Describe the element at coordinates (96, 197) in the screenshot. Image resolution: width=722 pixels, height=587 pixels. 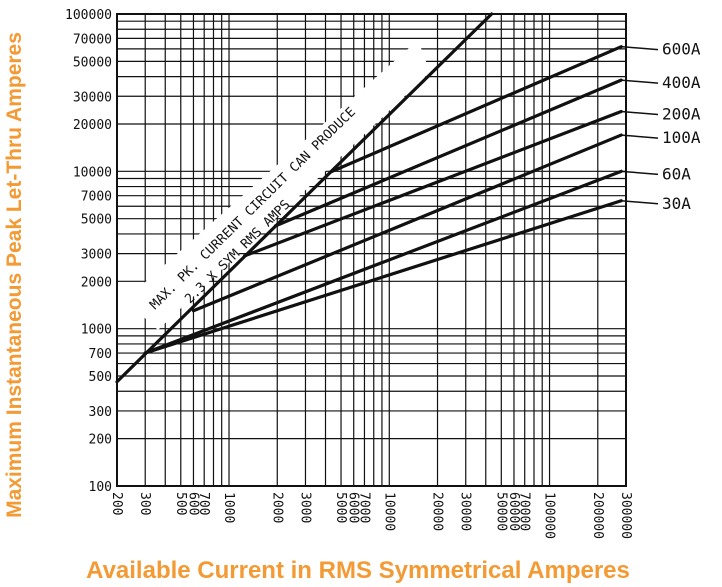
I see `y-tick-label-9: 7000` at that location.